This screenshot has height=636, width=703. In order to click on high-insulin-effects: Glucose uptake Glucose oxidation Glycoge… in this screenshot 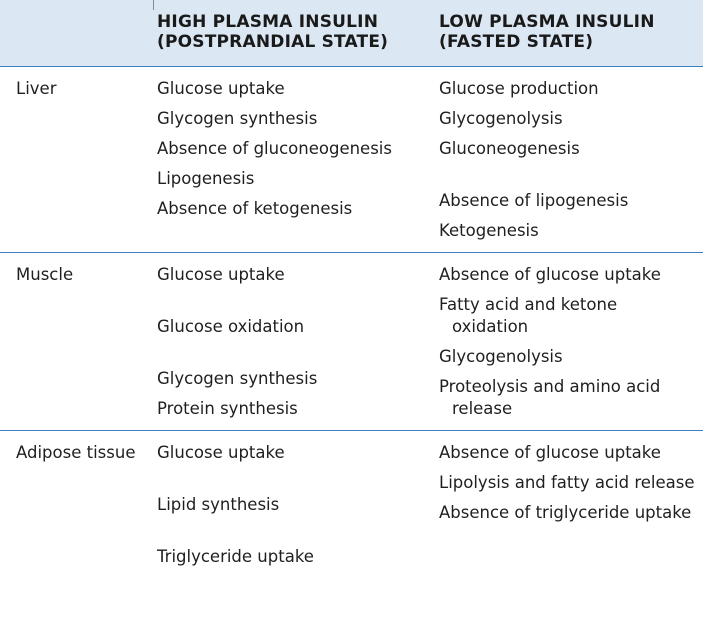, I will do `click(287, 342)`.